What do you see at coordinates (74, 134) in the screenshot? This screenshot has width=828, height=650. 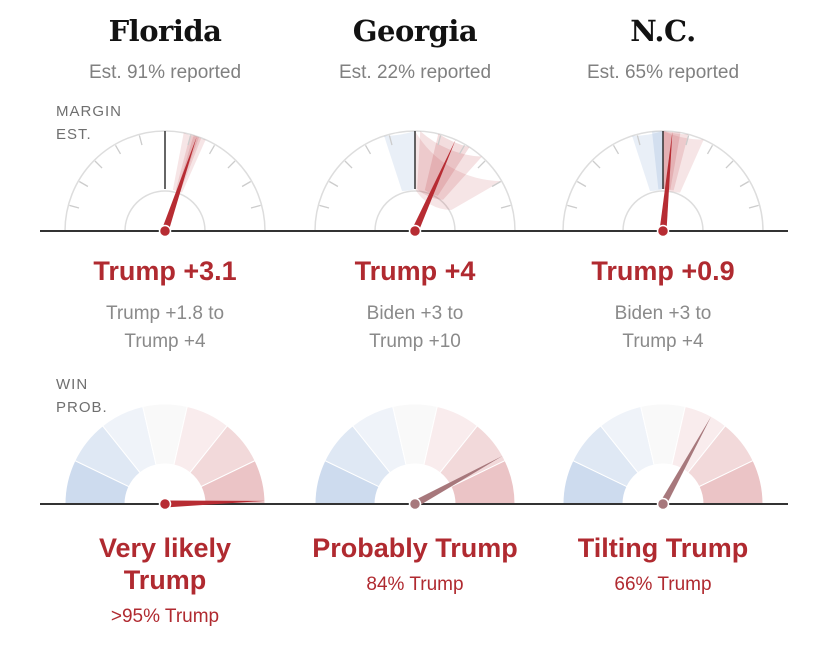 I see `est-label-line: EST.` at bounding box center [74, 134].